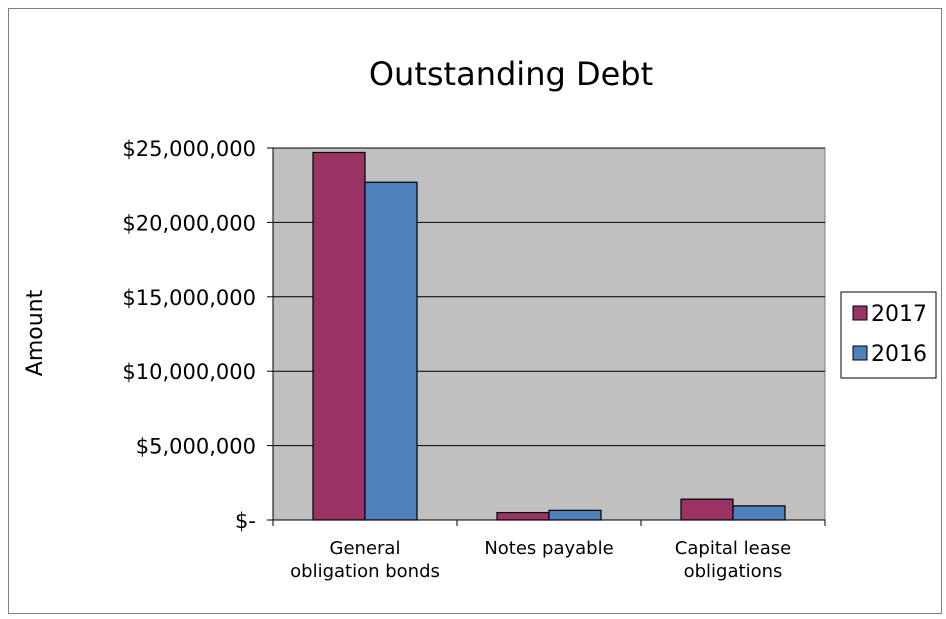  I want to click on y-tick-label: $25,000,000, so click(189, 149).